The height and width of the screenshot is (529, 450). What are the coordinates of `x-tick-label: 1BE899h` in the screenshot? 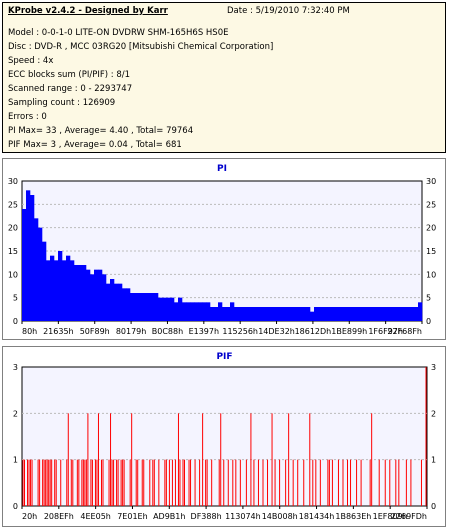 It's located at (349, 331).